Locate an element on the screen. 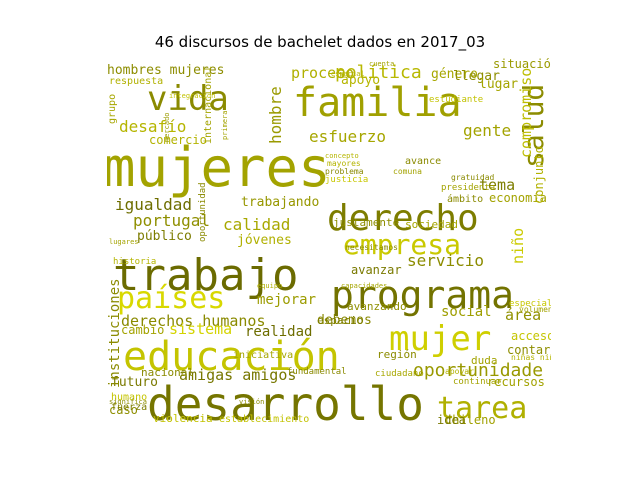  cloud-word: respuesta is located at coordinates (136, 81).